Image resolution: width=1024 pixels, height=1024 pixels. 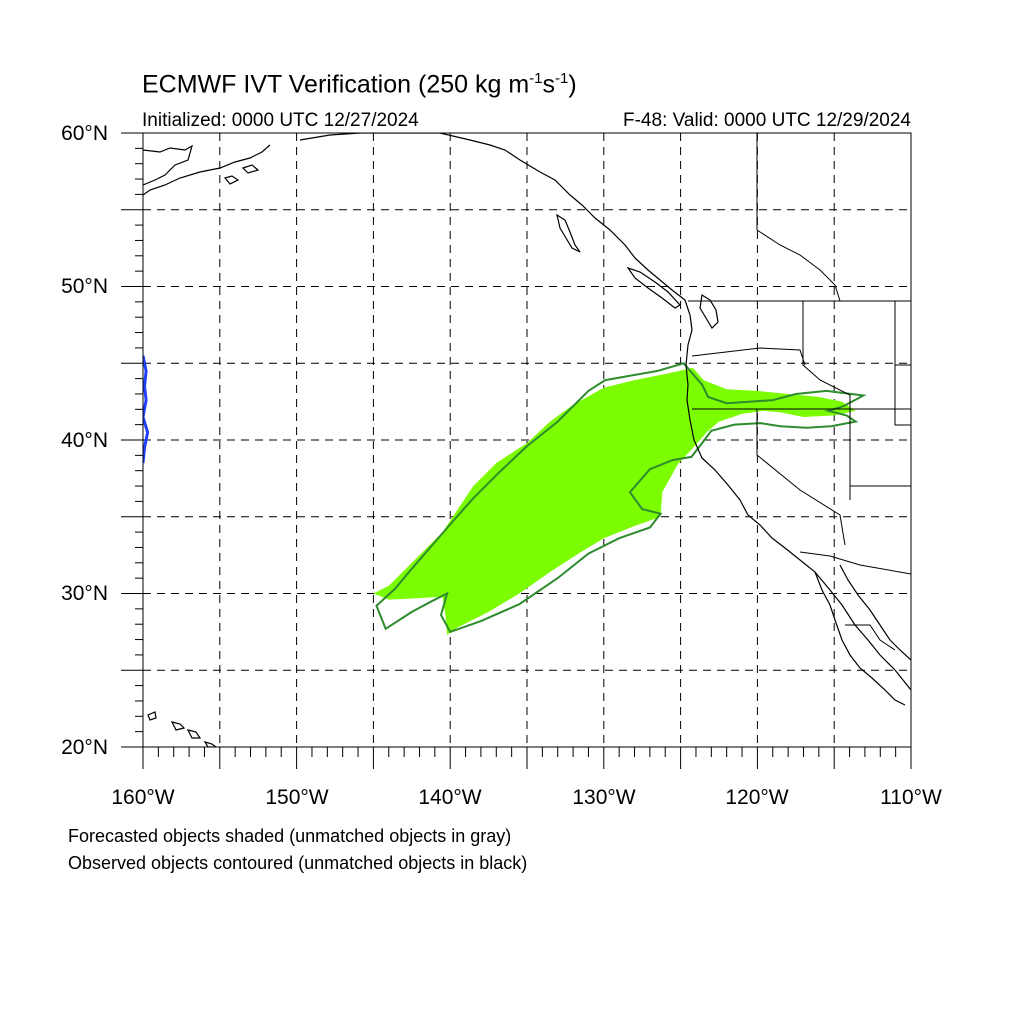 I want to click on wyoming-border, so click(x=902, y=395).